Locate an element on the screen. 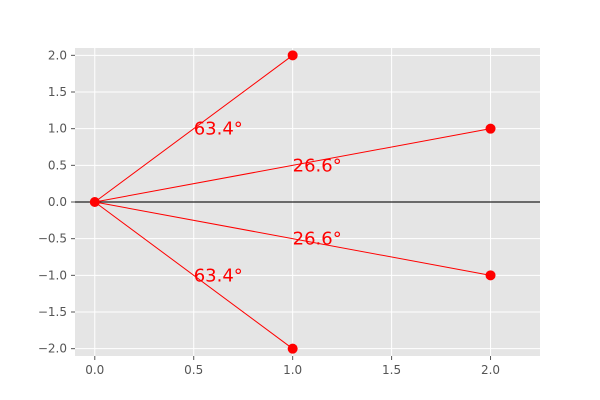  x-axis-ticks: 0.0 0.5 1.0 1.5 2.0 is located at coordinates (292, 366).